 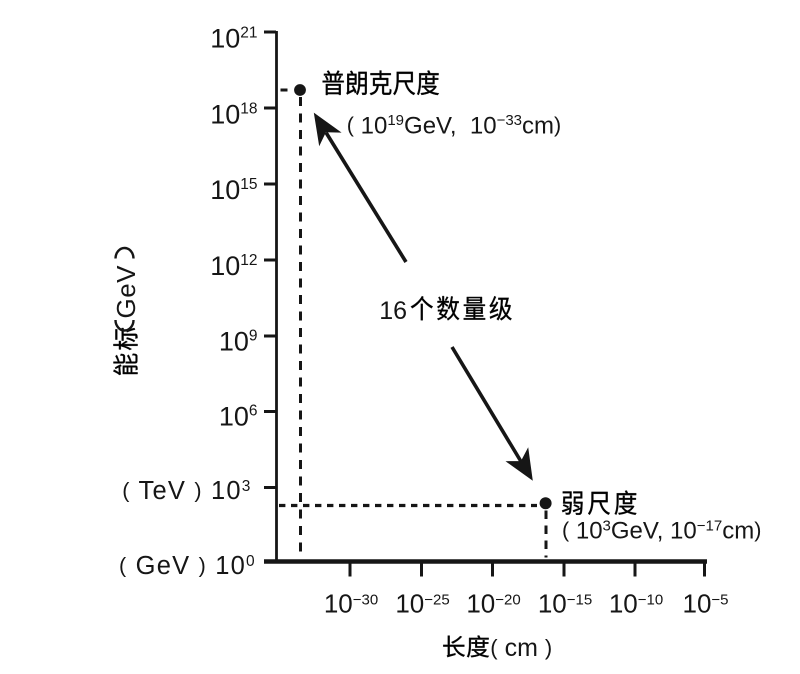 What do you see at coordinates (393, 311) in the screenshot?
I see `svg-text: 16` at bounding box center [393, 311].